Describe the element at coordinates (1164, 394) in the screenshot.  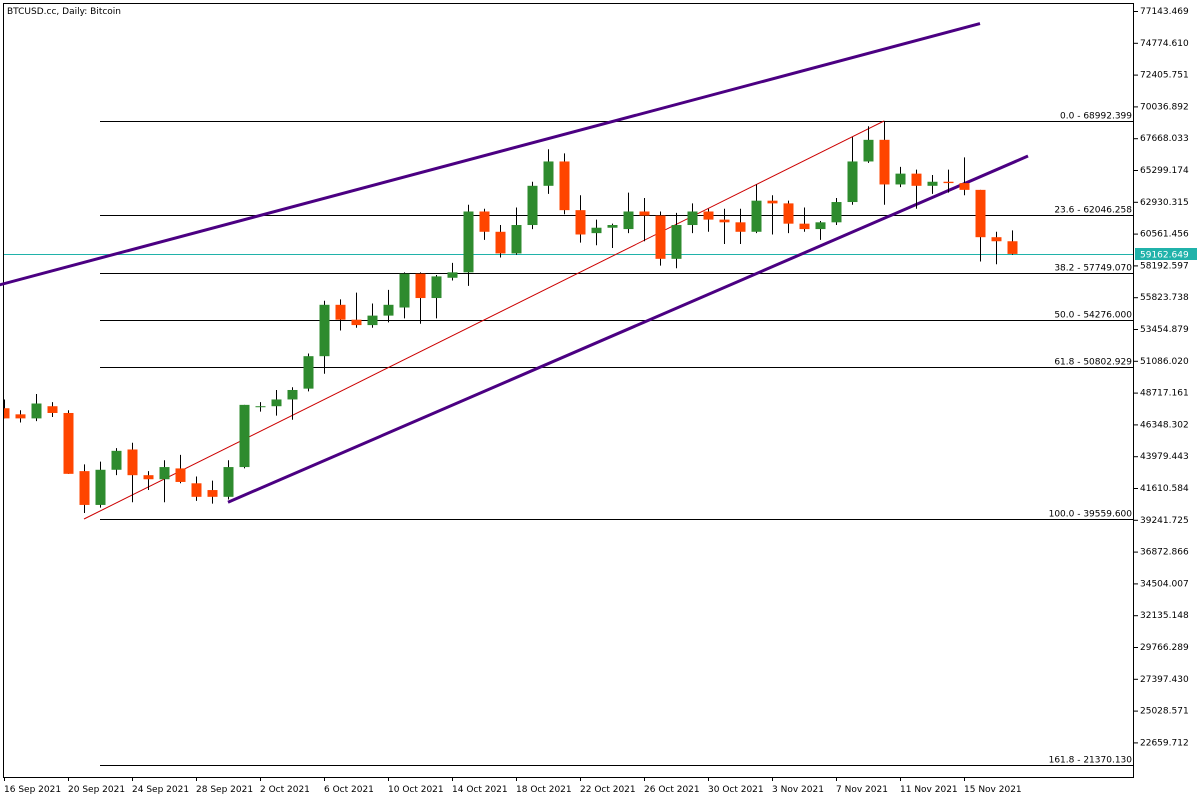
I see `y-tick-label: 48717.161` at that location.